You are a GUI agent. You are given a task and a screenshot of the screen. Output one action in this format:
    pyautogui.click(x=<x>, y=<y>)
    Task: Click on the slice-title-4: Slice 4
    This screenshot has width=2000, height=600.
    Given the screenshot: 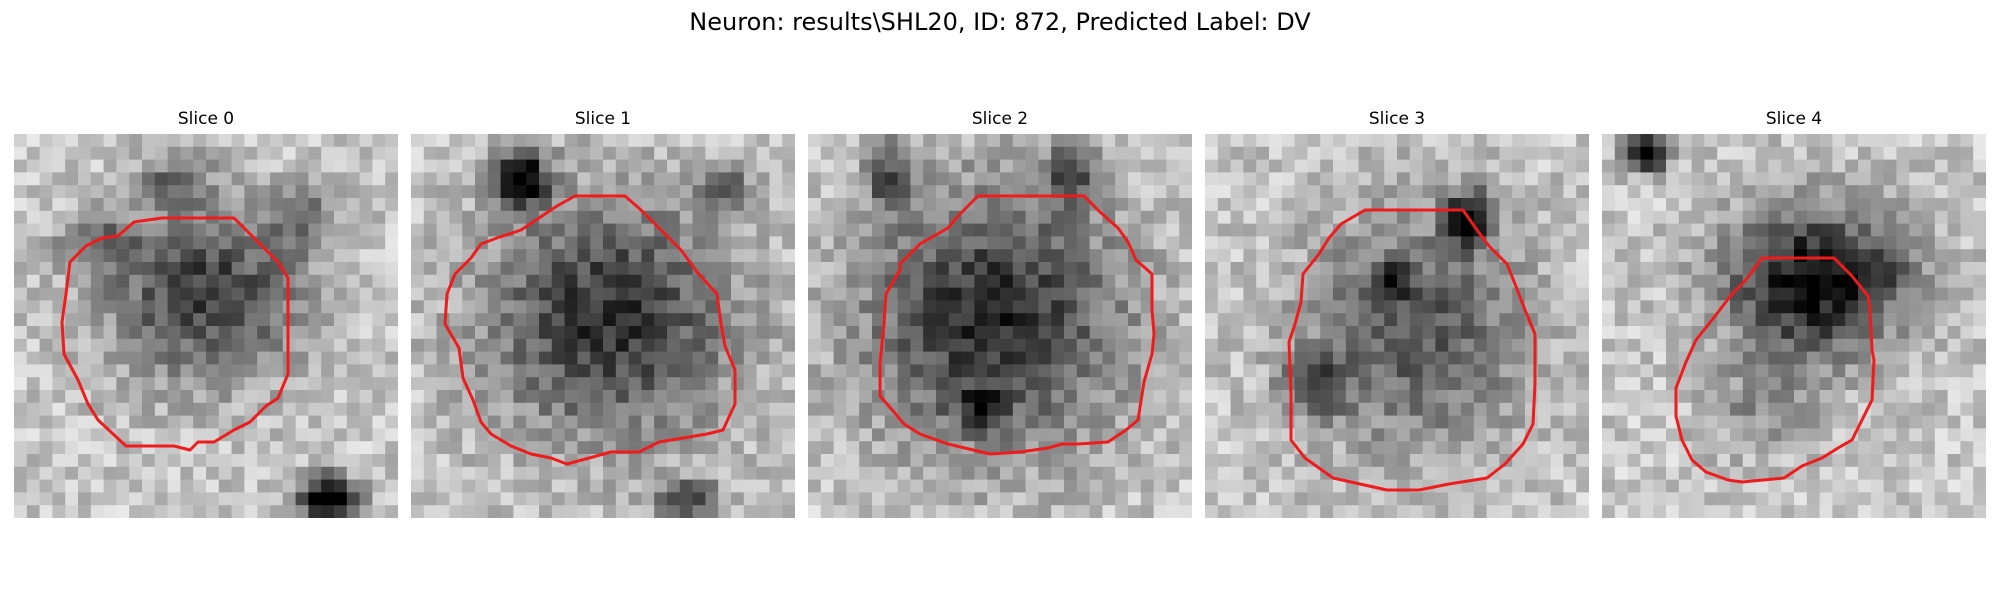 What is the action you would take?
    pyautogui.click(x=1794, y=119)
    